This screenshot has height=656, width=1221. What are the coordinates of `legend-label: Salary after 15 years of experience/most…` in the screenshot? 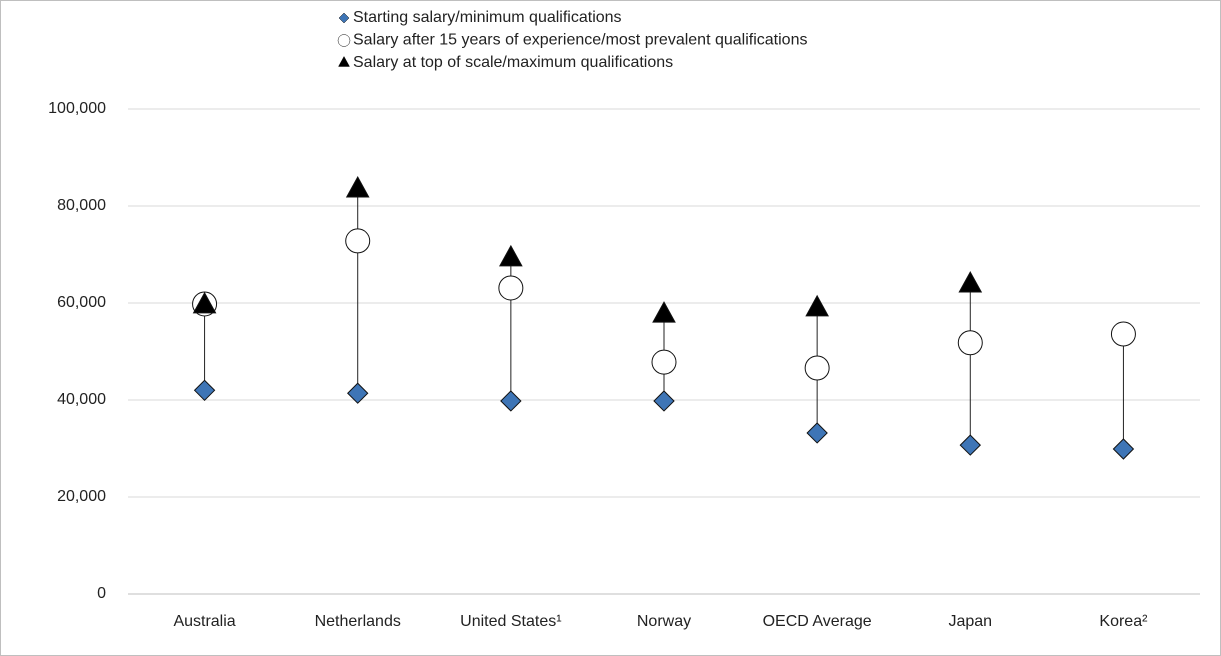 It's located at (580, 40).